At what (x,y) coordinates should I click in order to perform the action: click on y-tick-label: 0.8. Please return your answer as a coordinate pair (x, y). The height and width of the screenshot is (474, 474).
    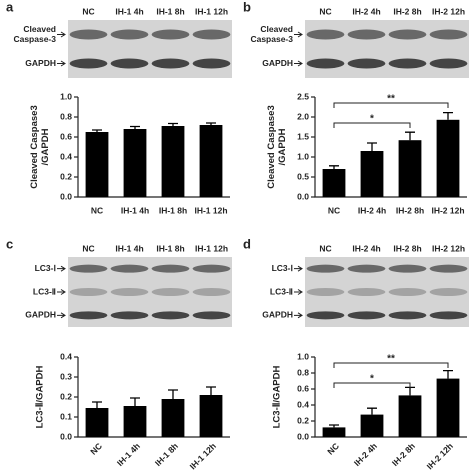
    Looking at the image, I should click on (66, 116).